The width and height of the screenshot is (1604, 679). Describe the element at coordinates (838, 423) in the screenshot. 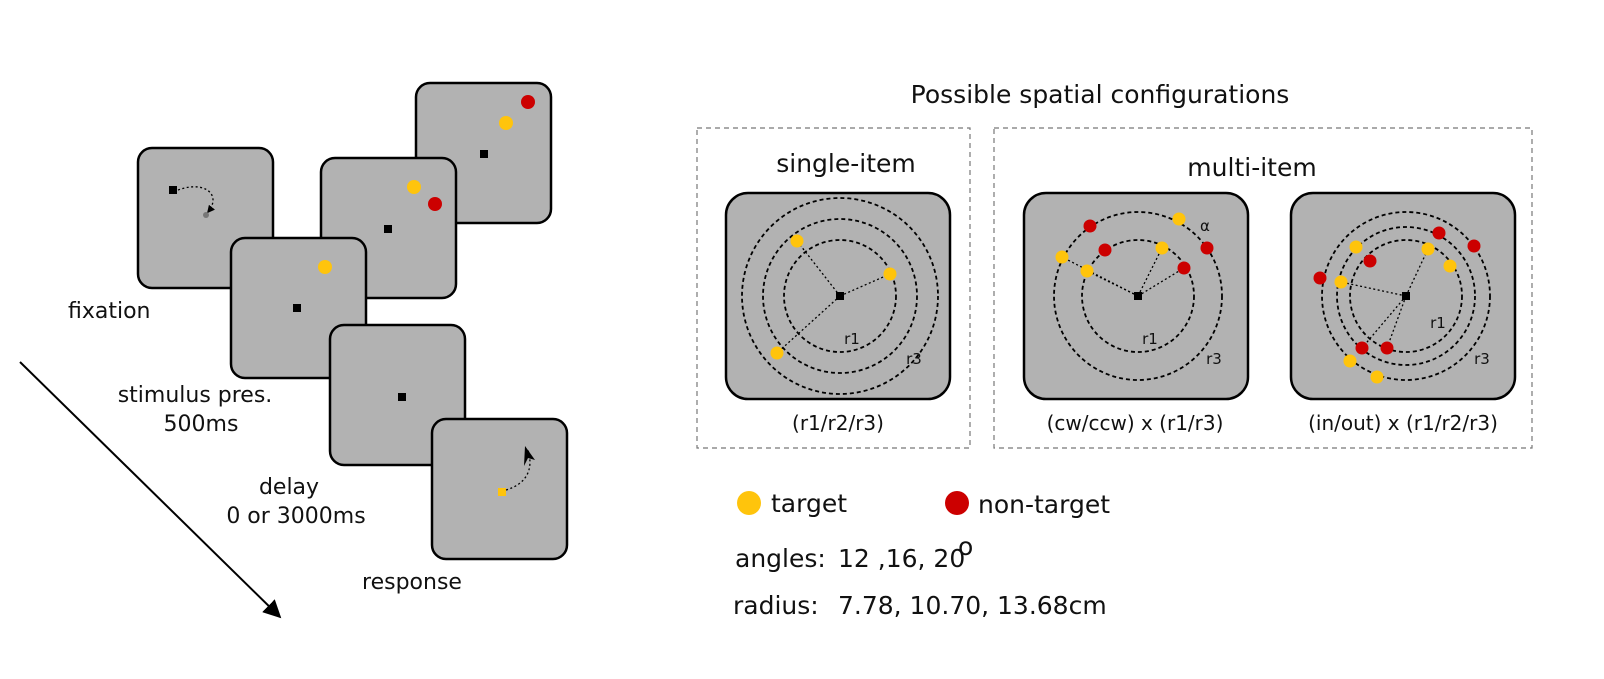

I see `single-item-caption: (r1/r2/r3)` at that location.